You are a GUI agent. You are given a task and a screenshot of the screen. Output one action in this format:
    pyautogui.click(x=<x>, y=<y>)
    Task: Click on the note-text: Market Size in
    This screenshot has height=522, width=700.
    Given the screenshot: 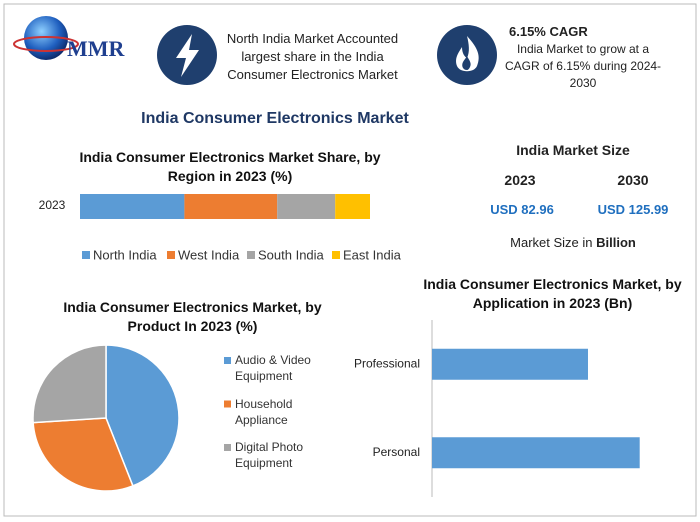 What is the action you would take?
    pyautogui.click(x=551, y=242)
    